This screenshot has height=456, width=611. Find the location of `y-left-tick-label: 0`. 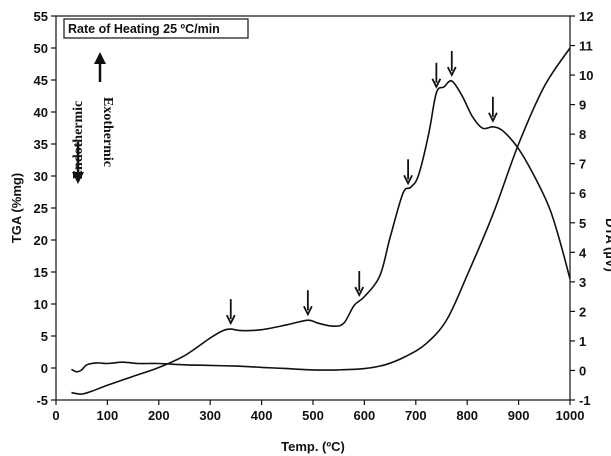

y-left-tick-label: 0 is located at coordinates (44, 368).